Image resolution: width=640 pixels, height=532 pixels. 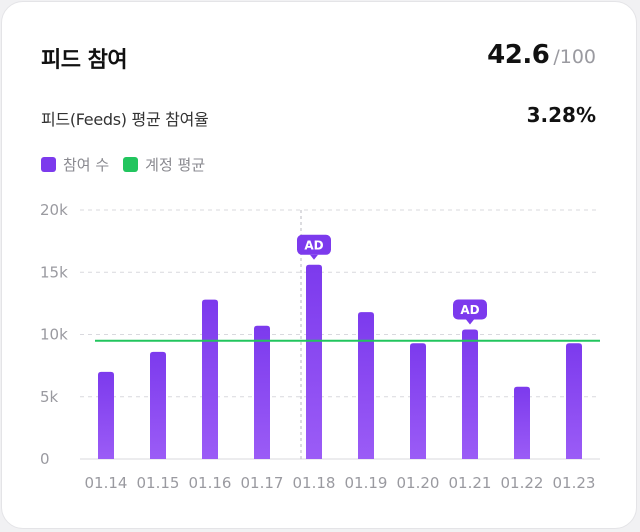 I want to click on x-tick-label: 01.19, so click(x=366, y=483).